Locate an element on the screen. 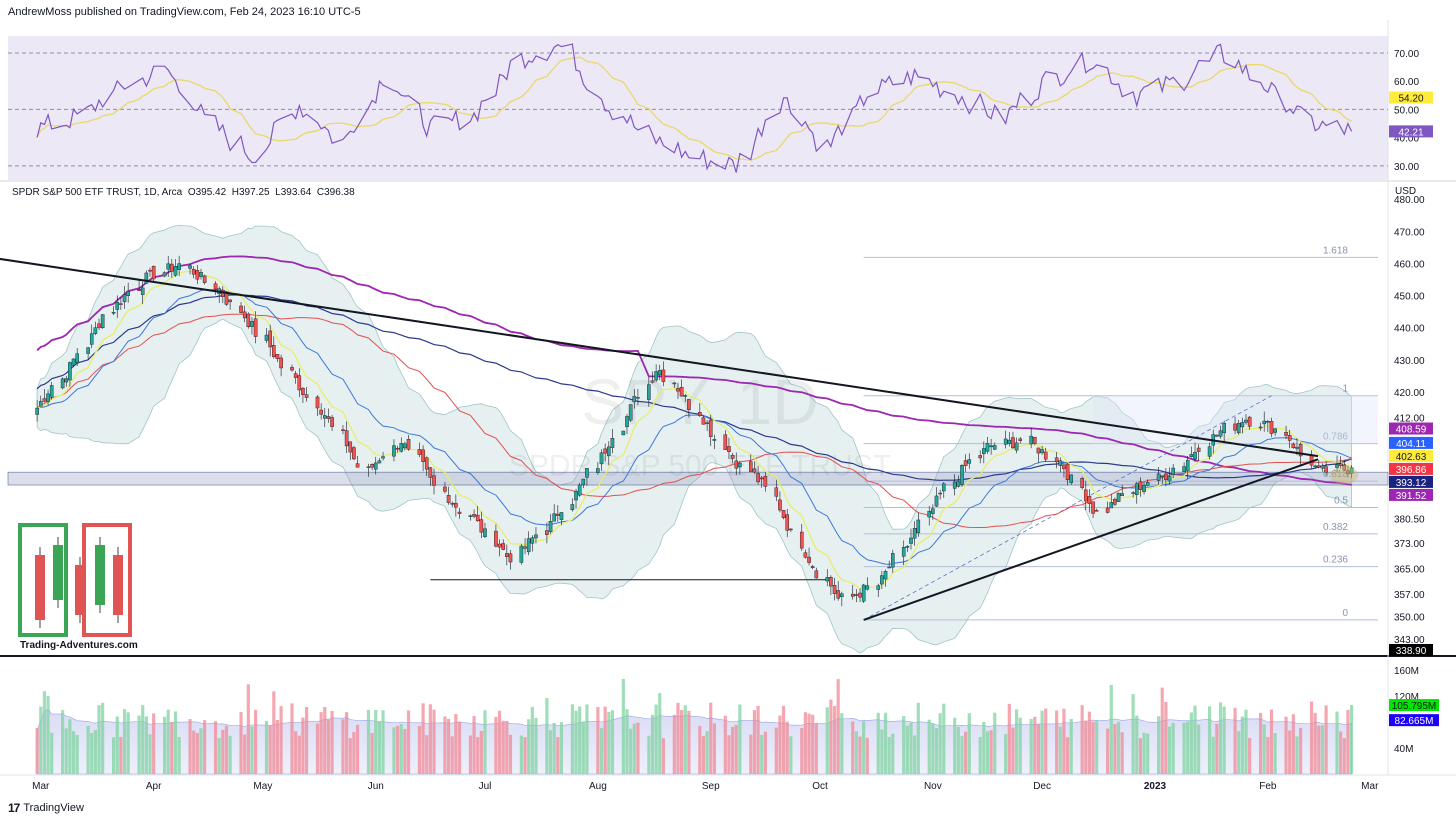 The height and width of the screenshot is (822, 1456). price-badge-label: 396.86 is located at coordinates (1411, 470).